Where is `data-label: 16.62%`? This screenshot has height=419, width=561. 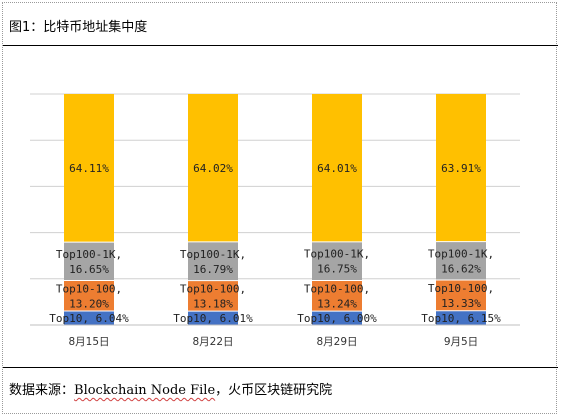 data-label: 16.62% is located at coordinates (461, 268).